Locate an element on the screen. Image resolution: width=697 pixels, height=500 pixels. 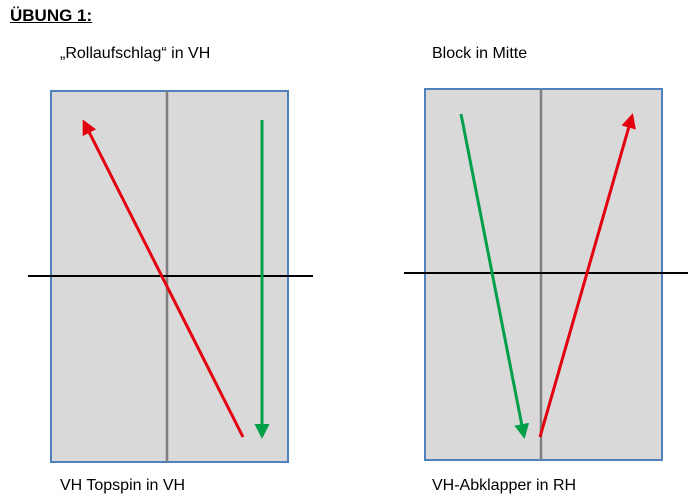
left-top-label: „Rollaufschlag“ in VH is located at coordinates (135, 53).